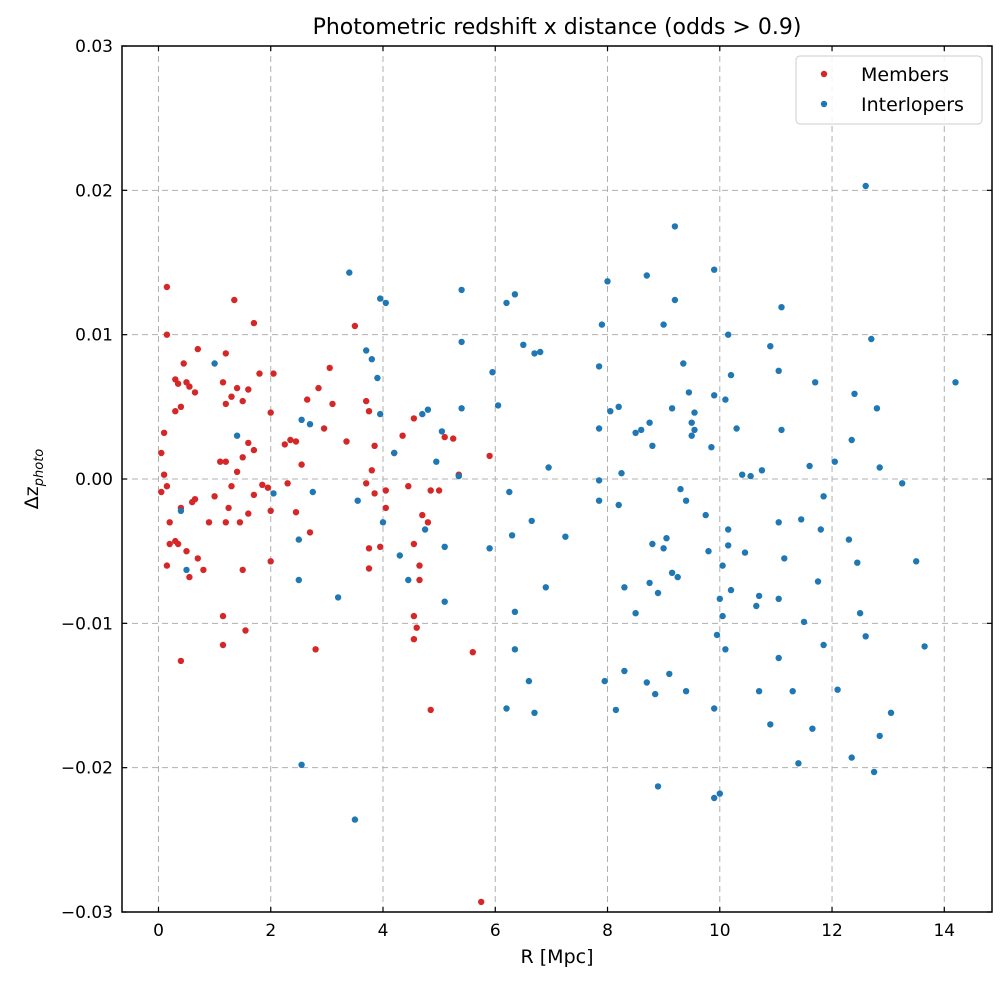  Describe the element at coordinates (832, 931) in the screenshot. I see `x-tick-label: 12` at that location.